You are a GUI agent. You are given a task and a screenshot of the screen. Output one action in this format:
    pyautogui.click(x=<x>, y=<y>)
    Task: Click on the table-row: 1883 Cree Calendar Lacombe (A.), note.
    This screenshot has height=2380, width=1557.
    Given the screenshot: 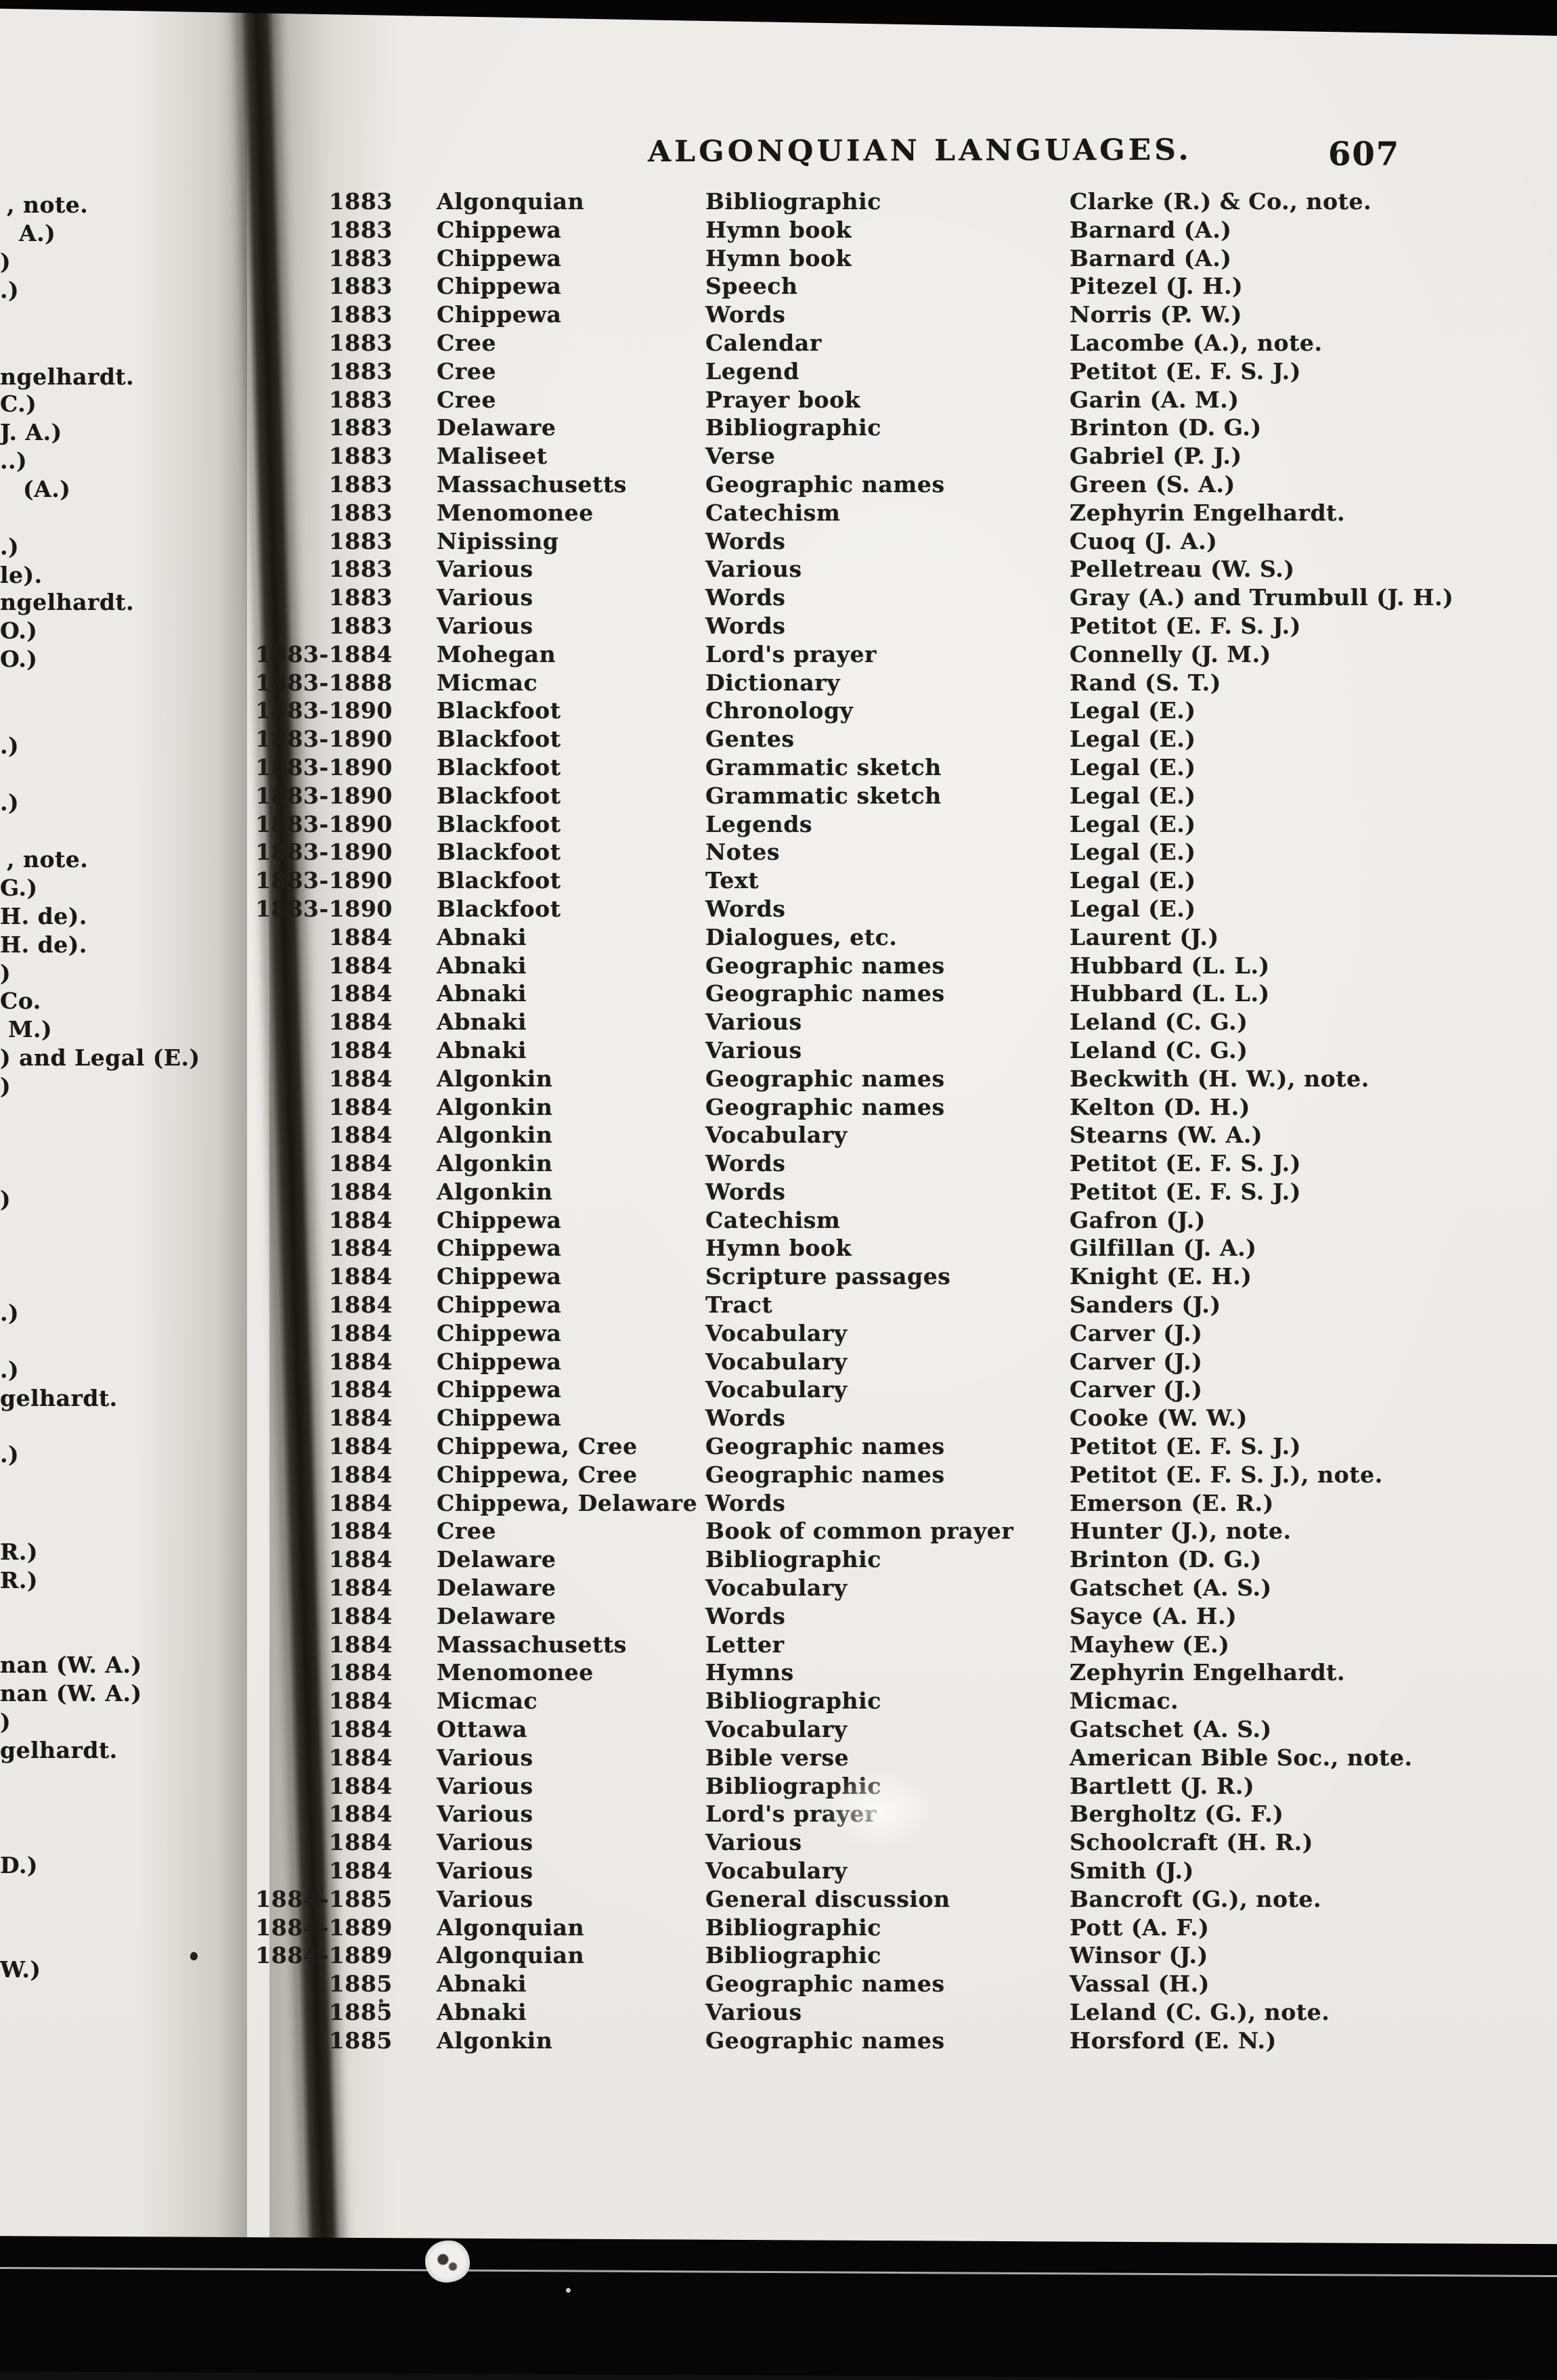 What is the action you would take?
    pyautogui.click(x=778, y=343)
    